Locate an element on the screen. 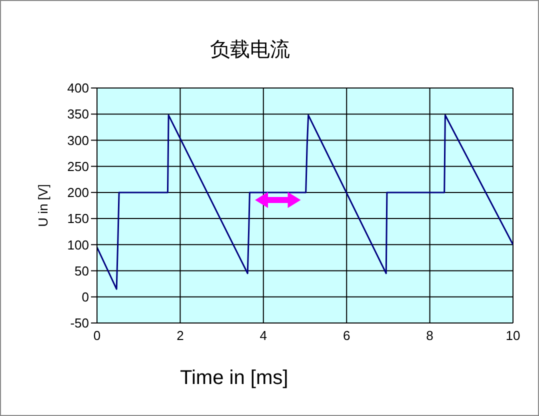 This screenshot has height=416, width=539. y-tick-label: -50 is located at coordinates (79, 323).